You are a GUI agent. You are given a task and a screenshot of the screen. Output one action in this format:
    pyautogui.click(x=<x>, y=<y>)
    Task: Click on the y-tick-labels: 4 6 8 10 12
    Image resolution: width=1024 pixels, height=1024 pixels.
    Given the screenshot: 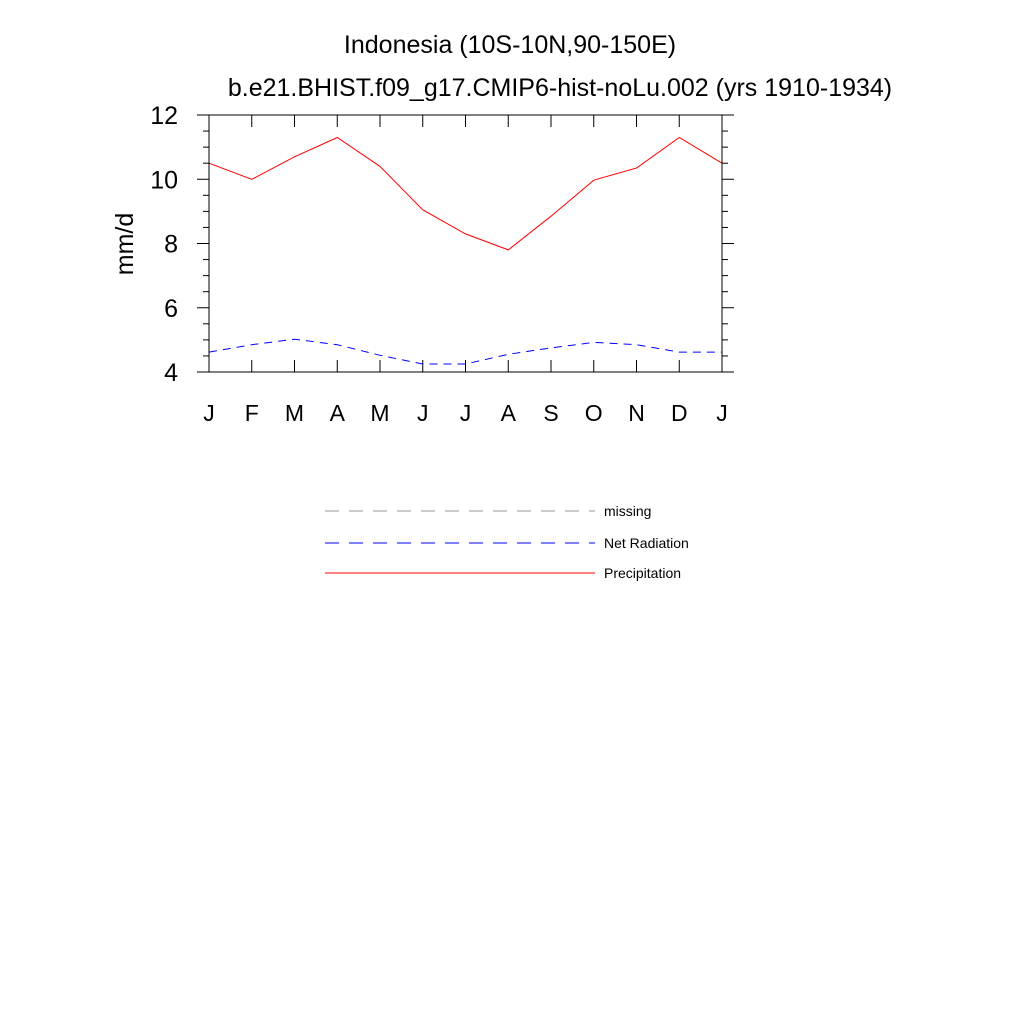 What is the action you would take?
    pyautogui.click(x=164, y=244)
    